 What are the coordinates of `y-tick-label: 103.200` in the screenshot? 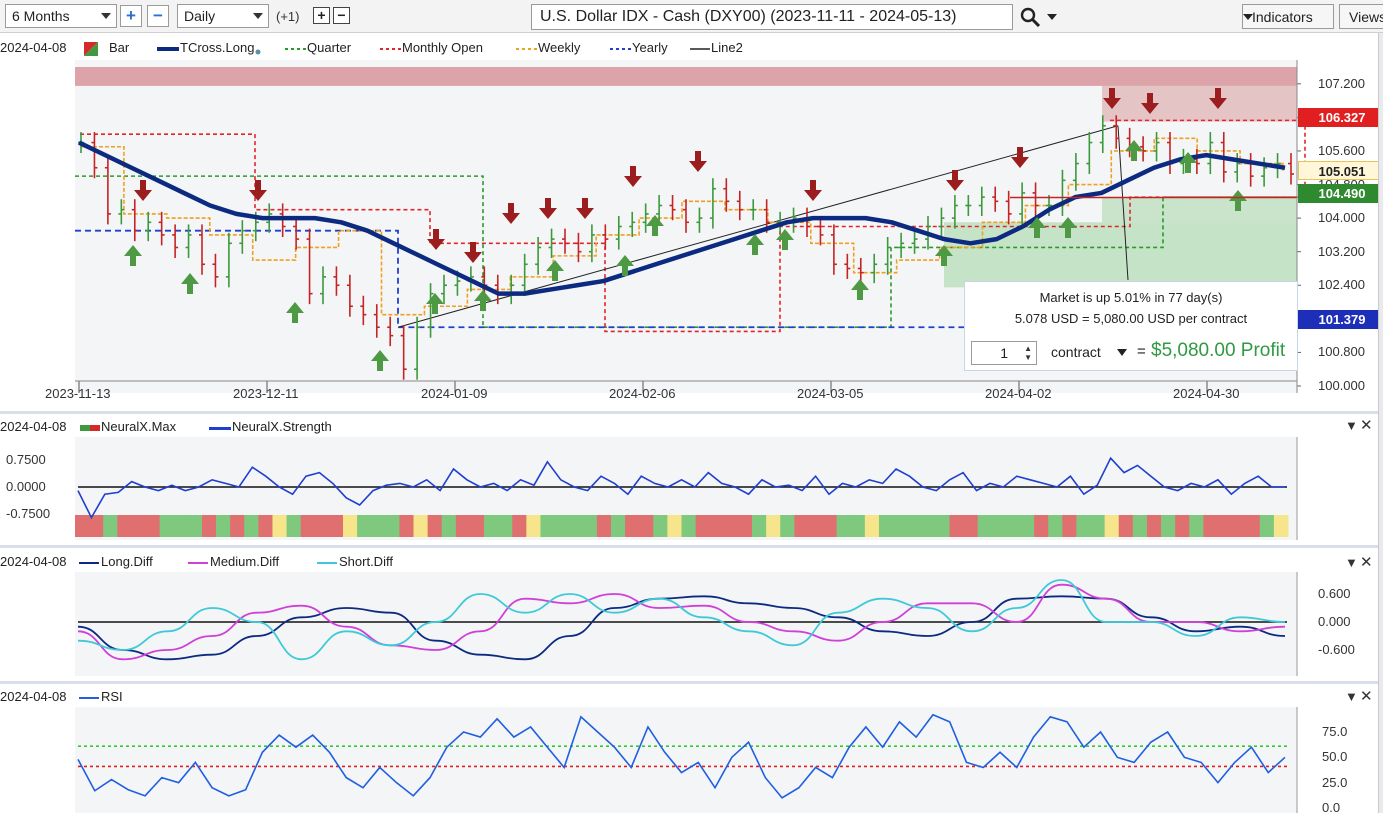 It's located at (1341, 251).